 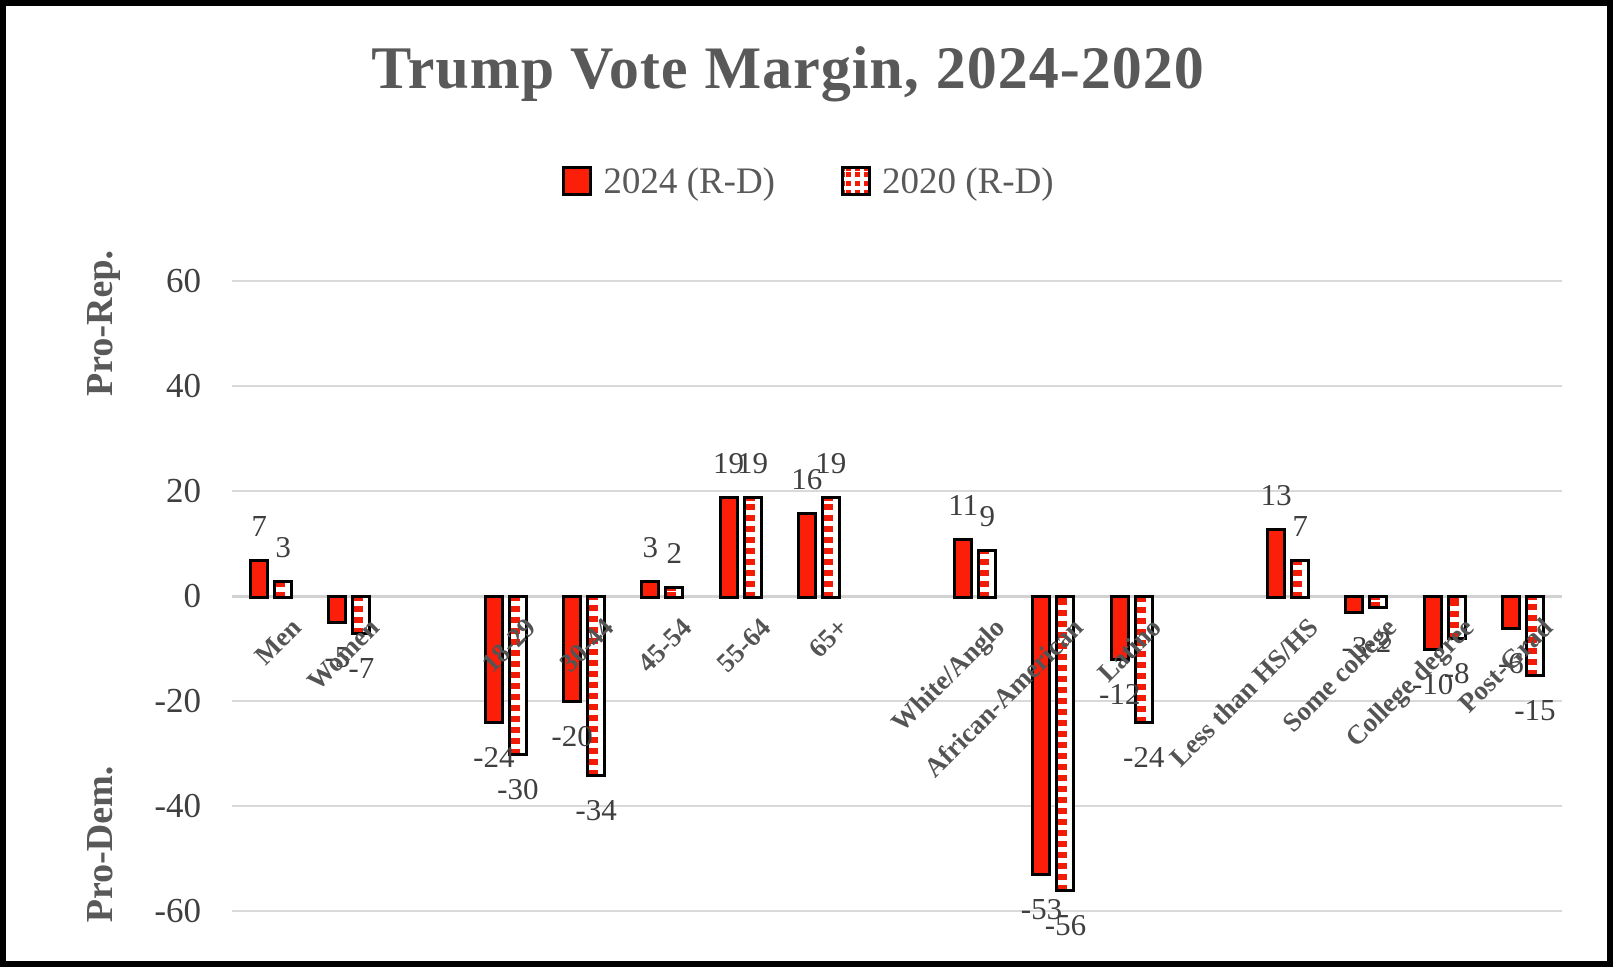 I want to click on value-label-2024-45-54: 3, so click(x=650, y=547).